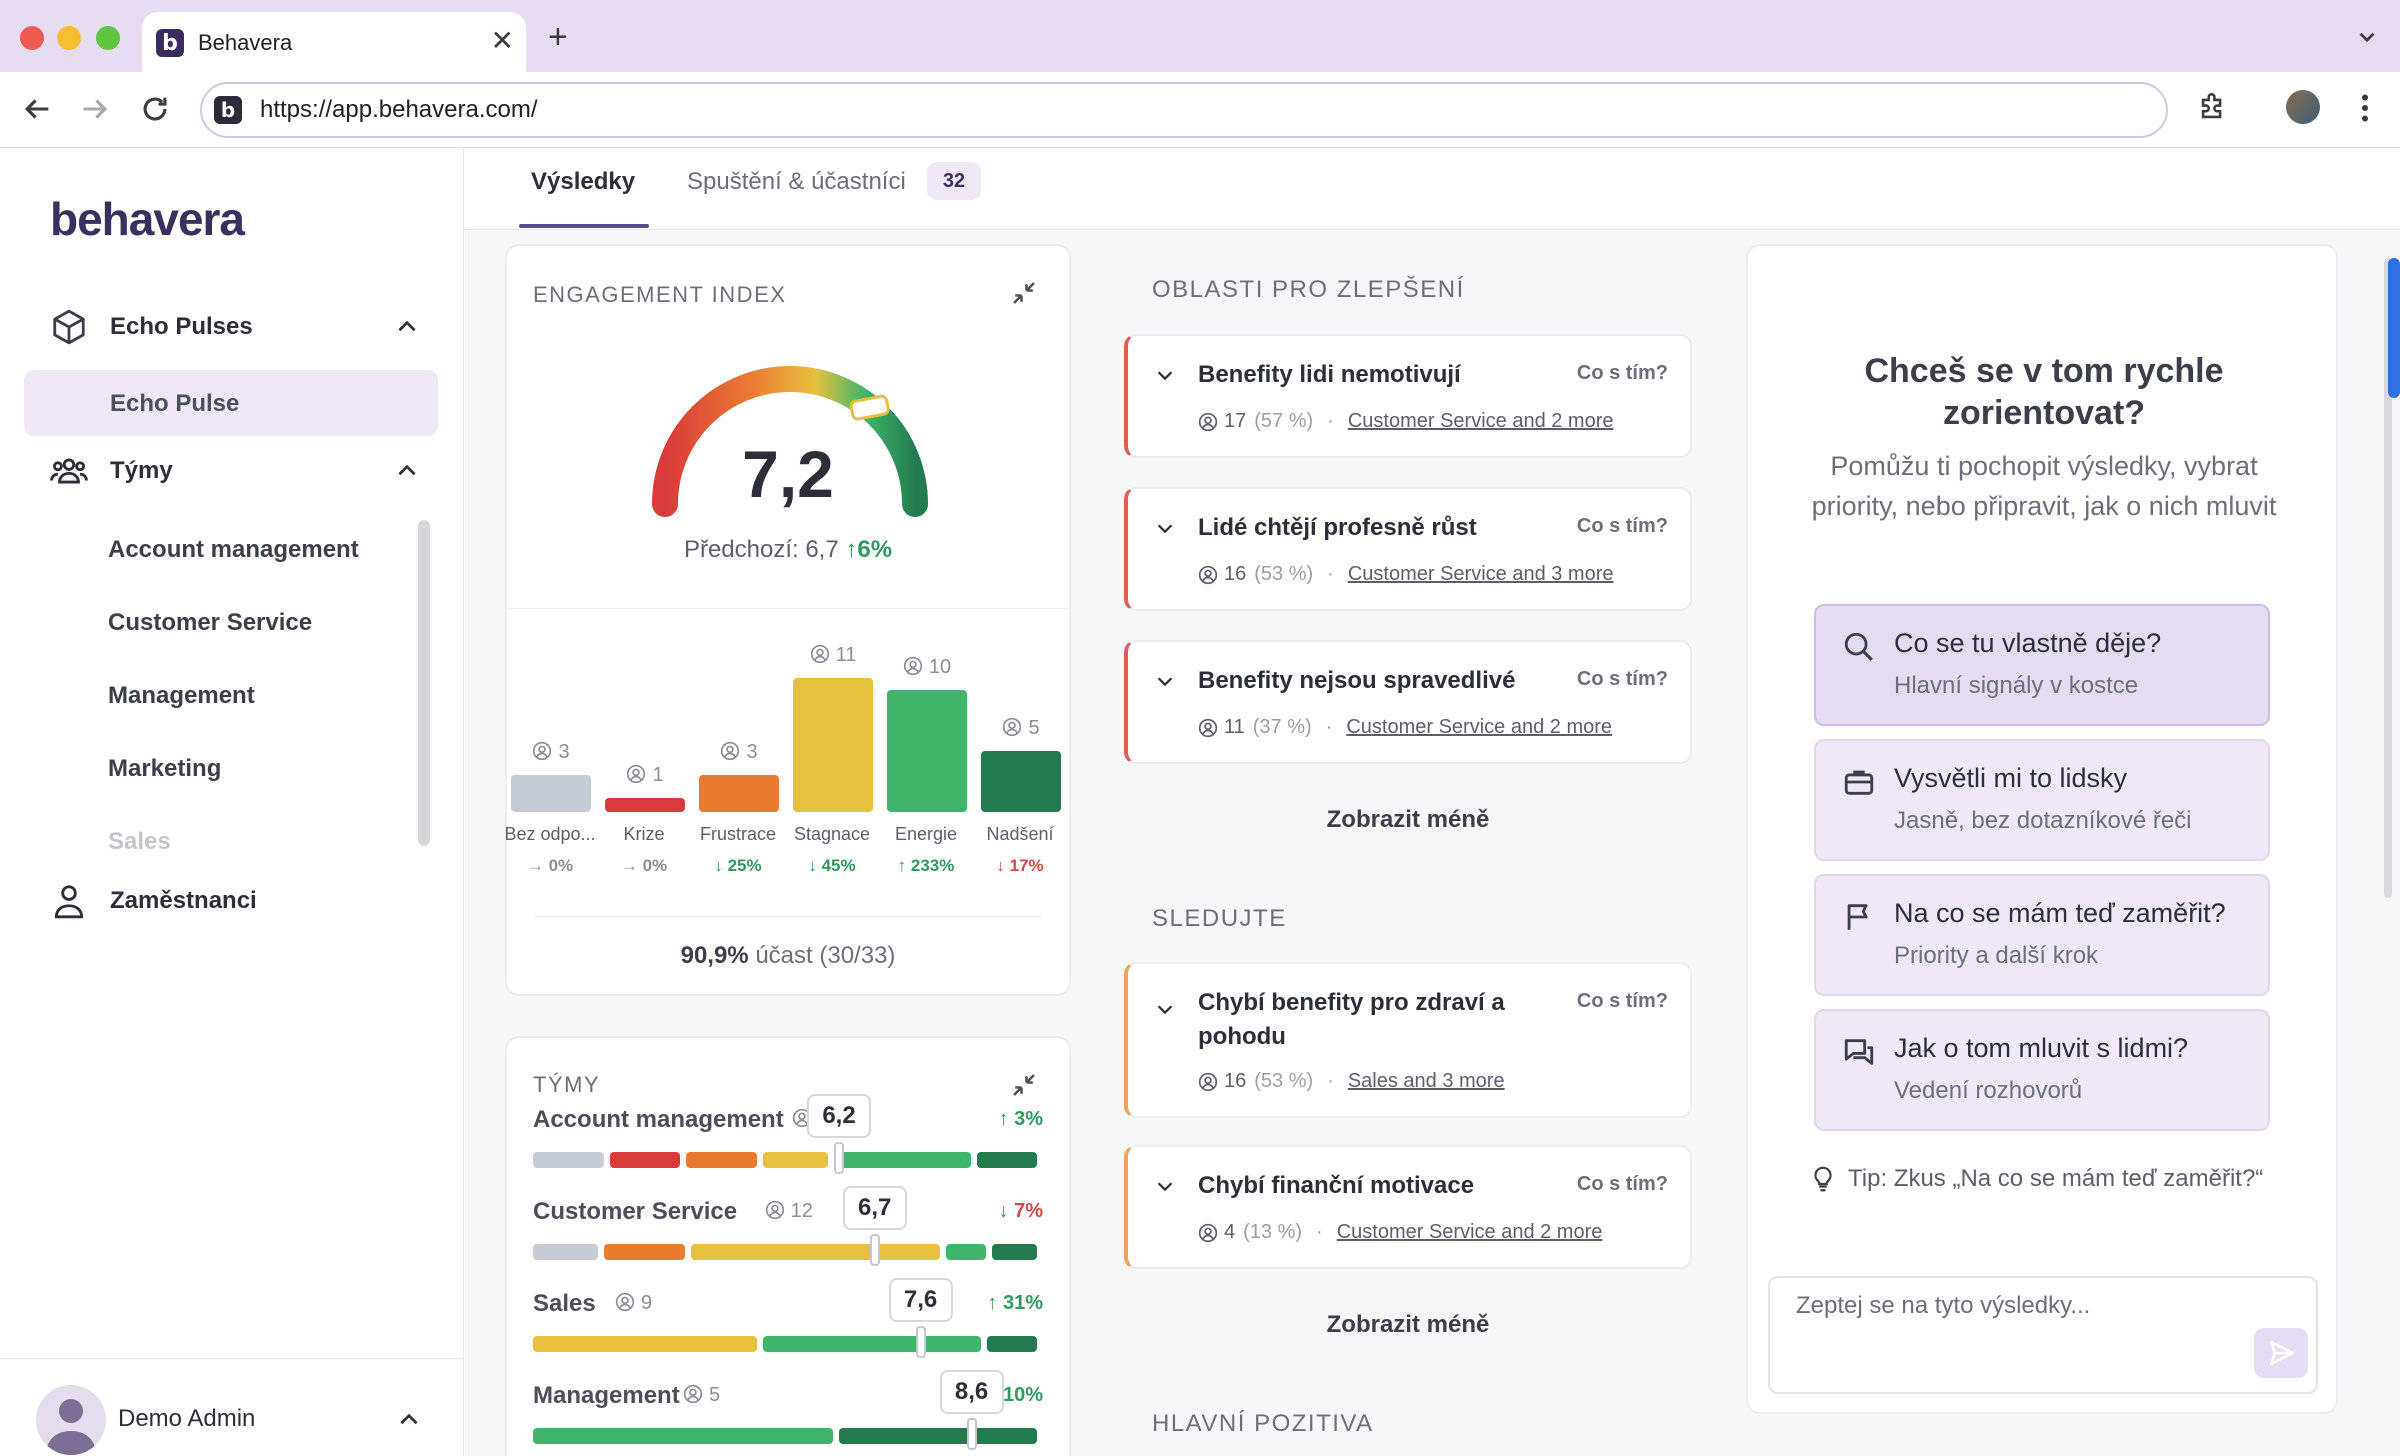 The image size is (2400, 1456). What do you see at coordinates (2011, 778) in the screenshot?
I see `option-title: Vysvětli mi to lidsky` at bounding box center [2011, 778].